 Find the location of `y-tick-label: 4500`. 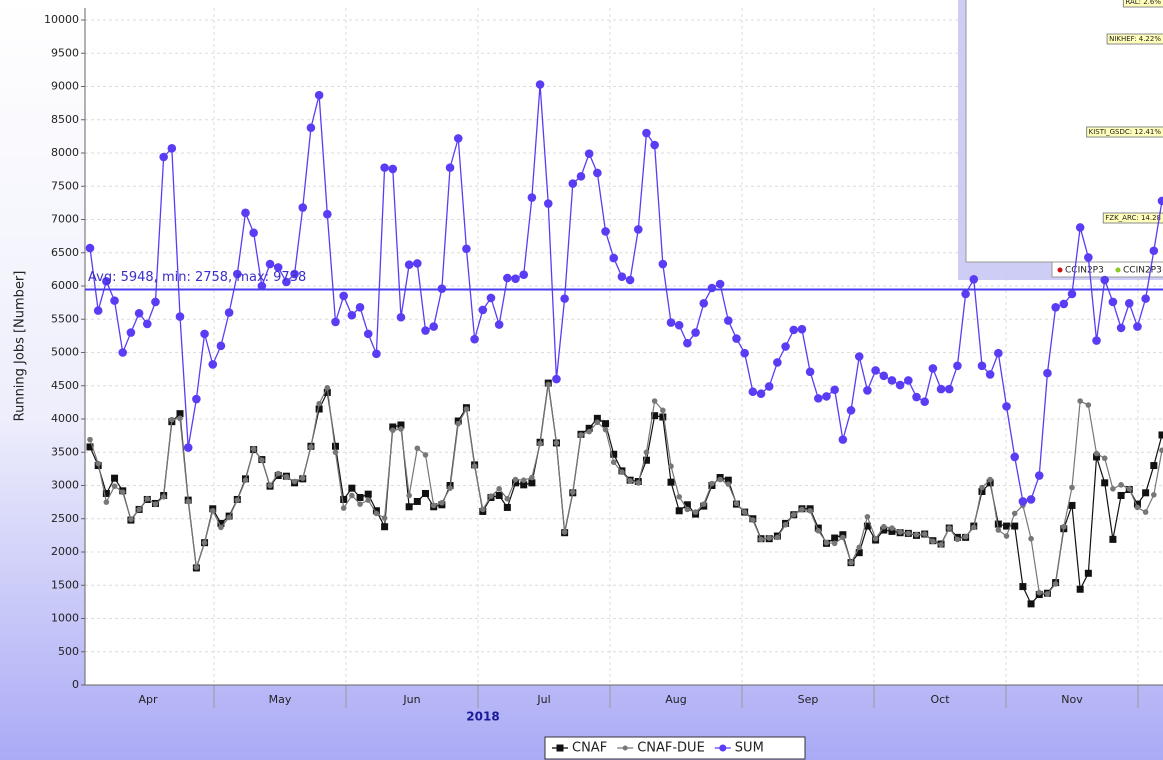

y-tick-label: 4500 is located at coordinates (65, 385).